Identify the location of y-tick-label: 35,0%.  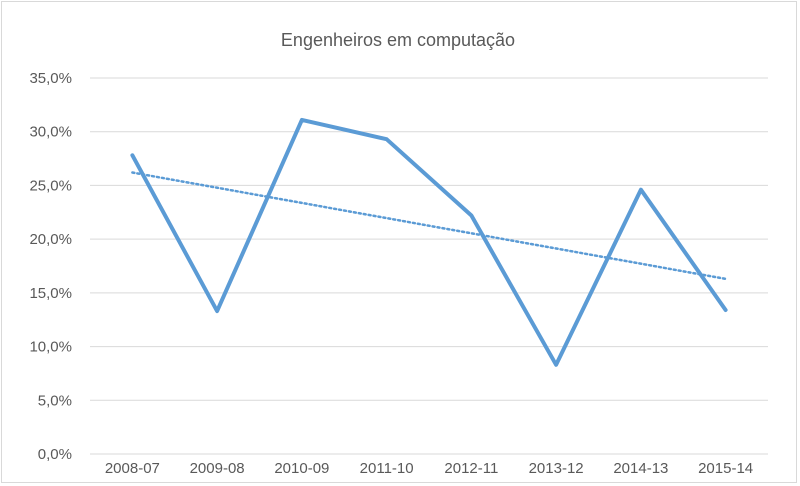
(50, 78).